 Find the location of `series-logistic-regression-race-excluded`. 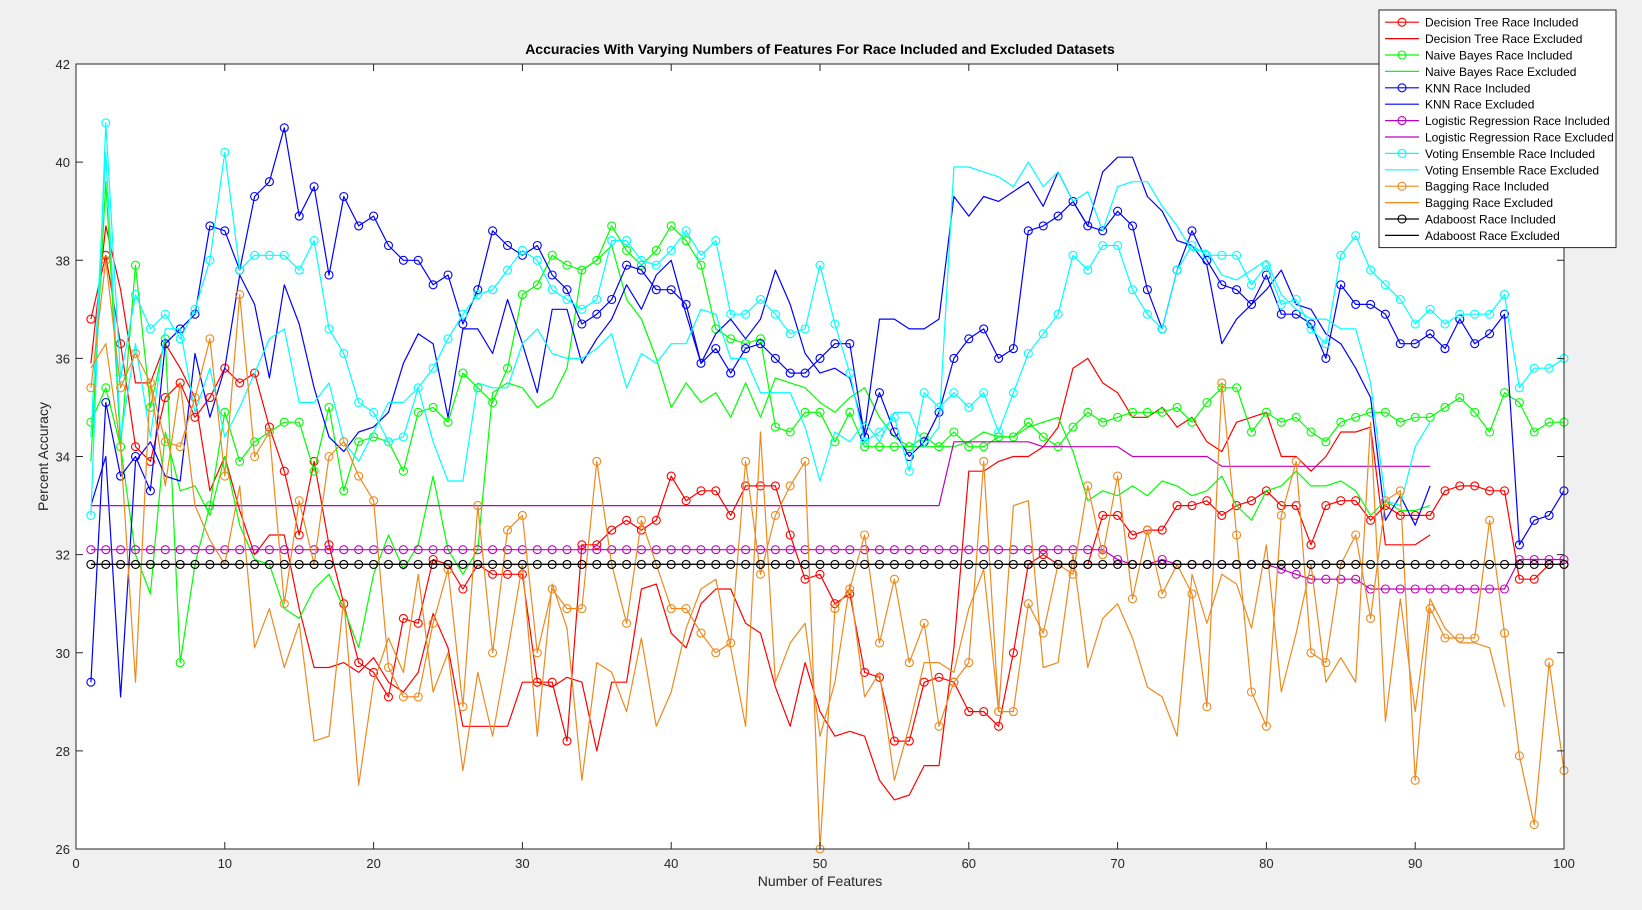

series-logistic-regression-race-excluded is located at coordinates (760, 474).